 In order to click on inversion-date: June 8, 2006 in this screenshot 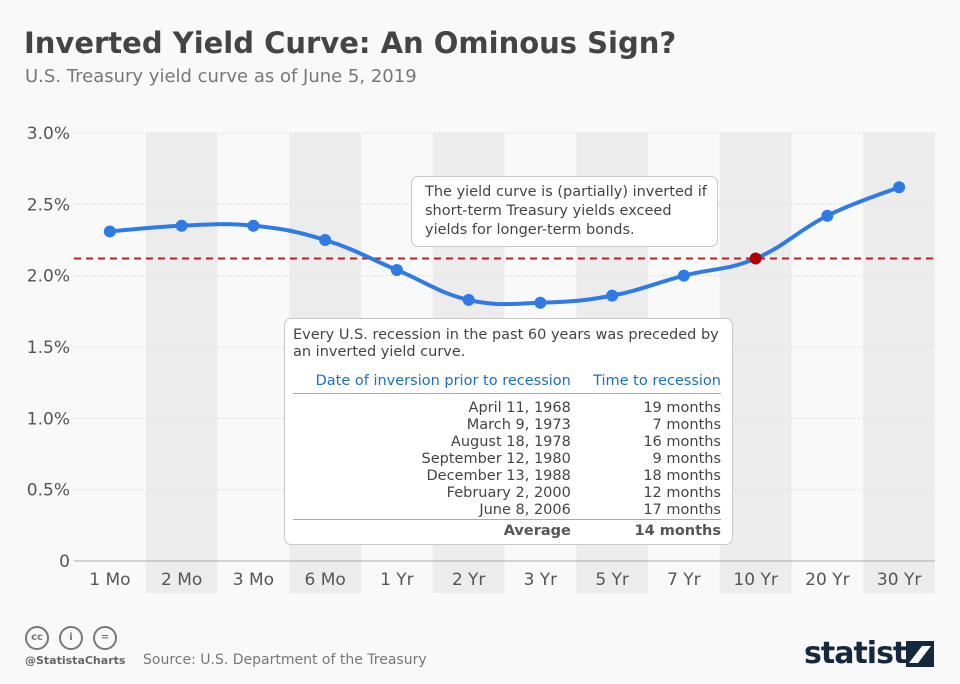, I will do `click(525, 510)`.